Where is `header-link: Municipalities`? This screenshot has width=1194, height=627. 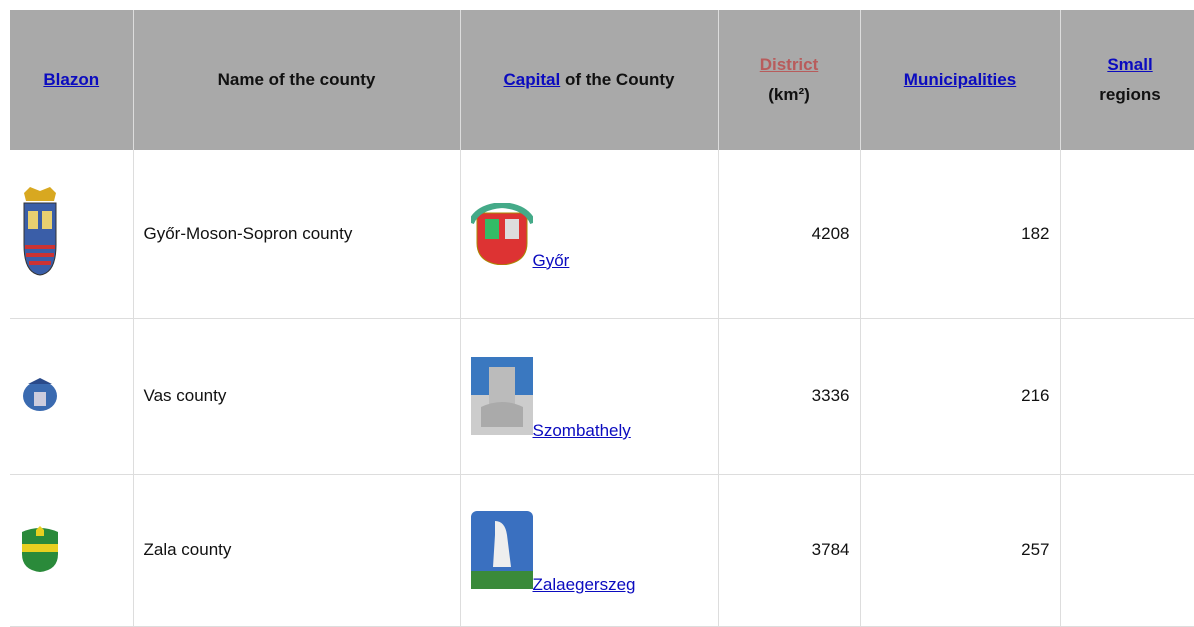
header-link: Municipalities is located at coordinates (960, 79).